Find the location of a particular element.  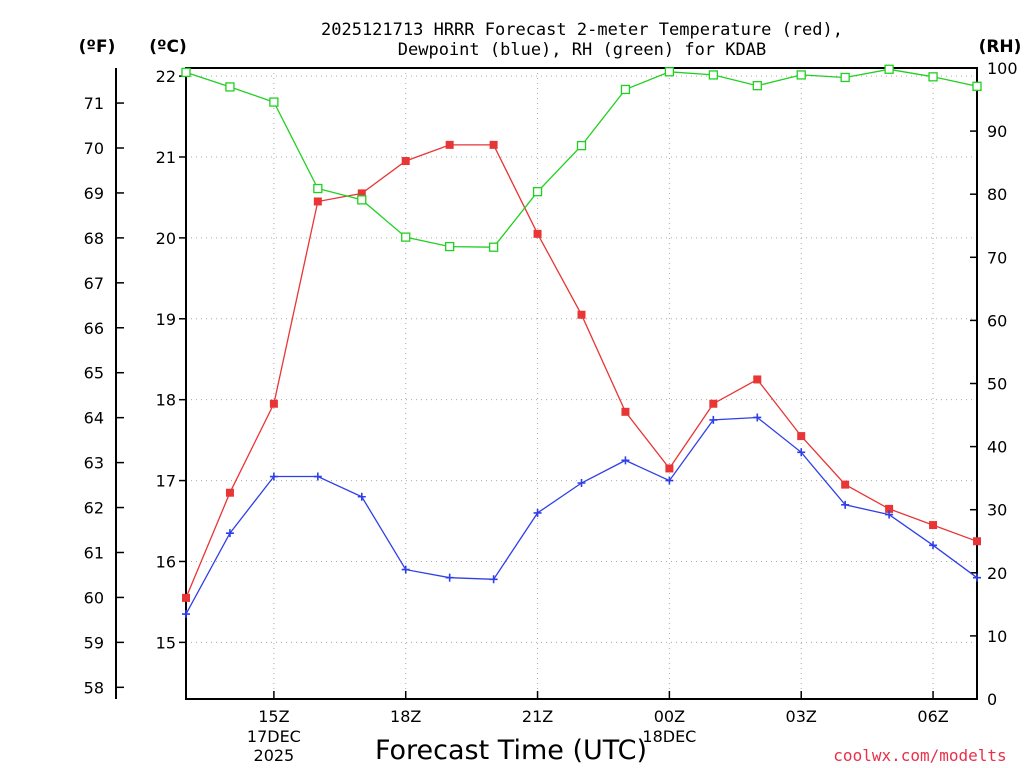

fahrenheit-tick-label-70: 70 is located at coordinates (94, 148).